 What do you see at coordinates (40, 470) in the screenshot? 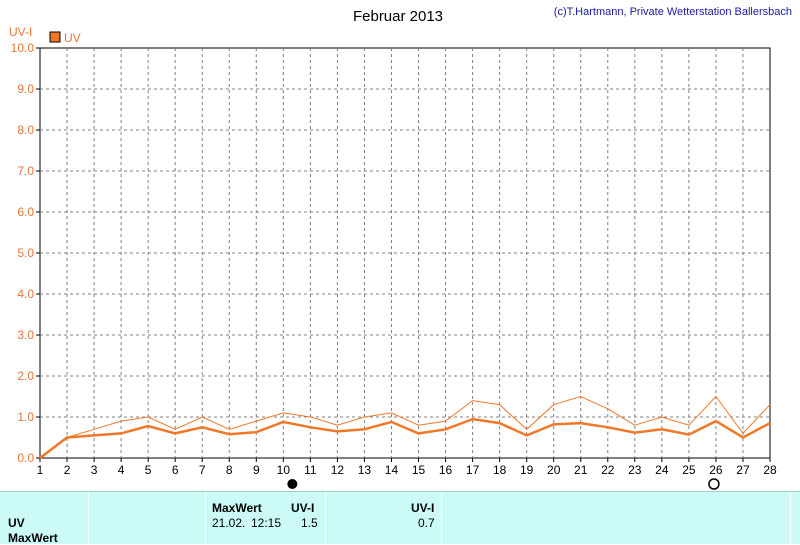
I see `x-tick-label: 1` at bounding box center [40, 470].